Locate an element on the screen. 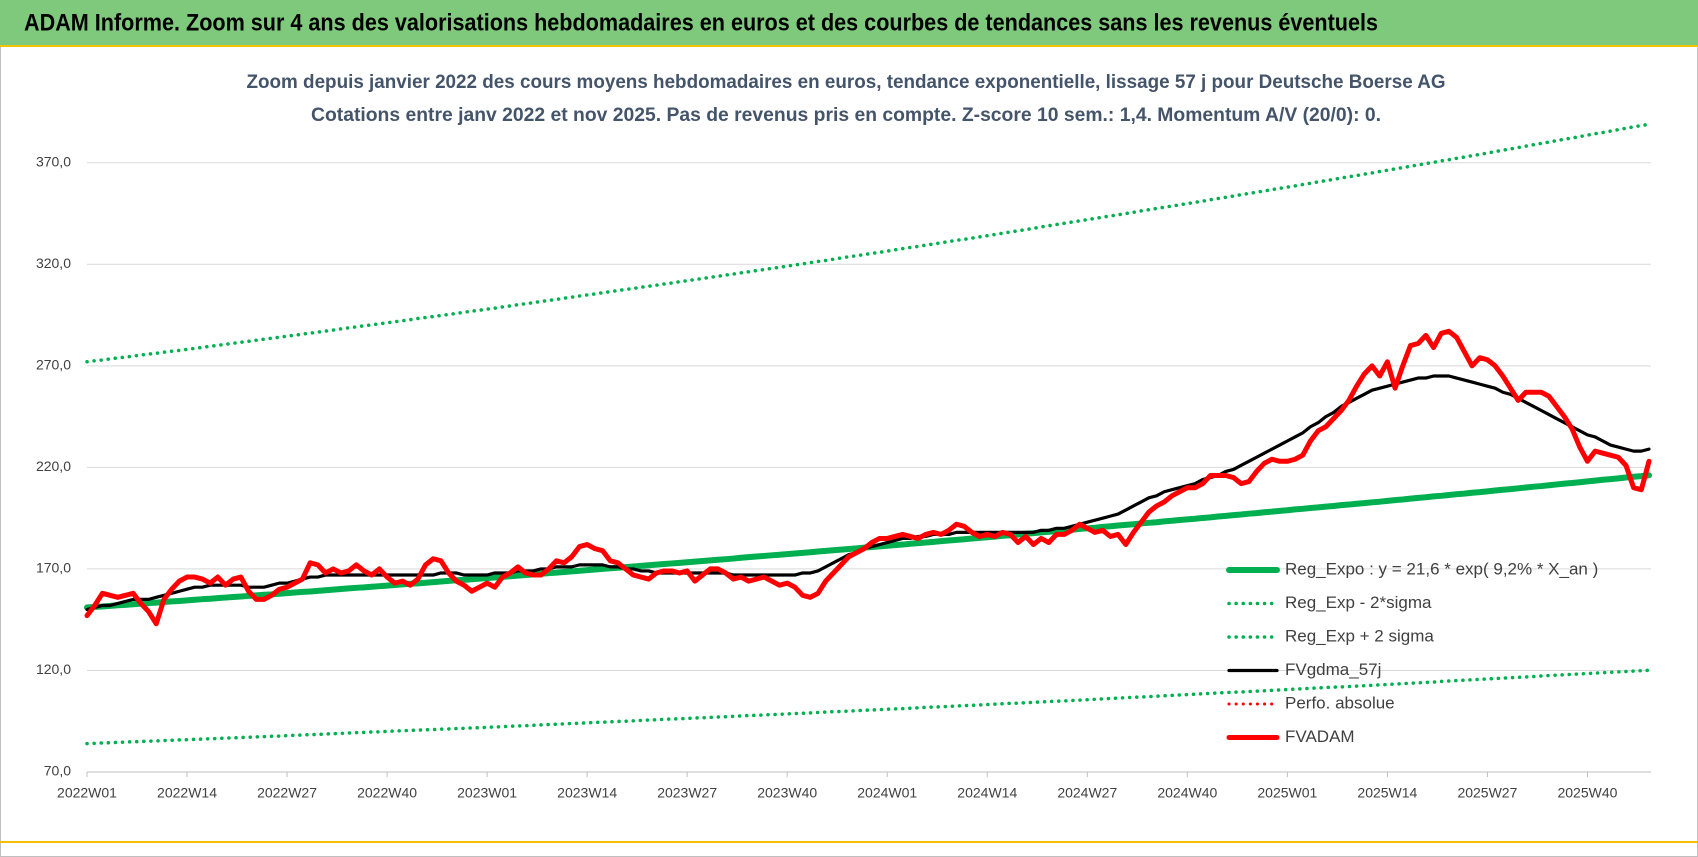 The image size is (1698, 857). y-tick-label: 170,0 is located at coordinates (53, 568).